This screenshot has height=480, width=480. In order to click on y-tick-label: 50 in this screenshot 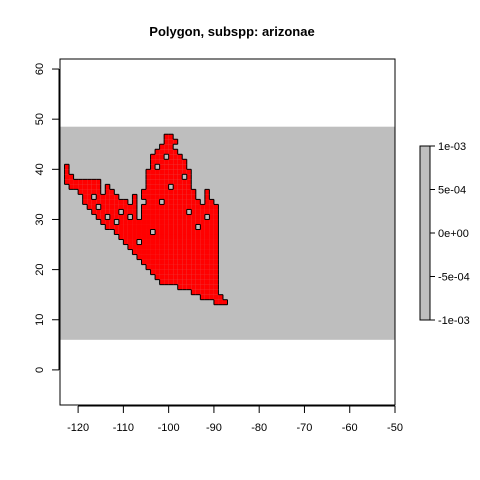, I will do `click(40, 119)`.